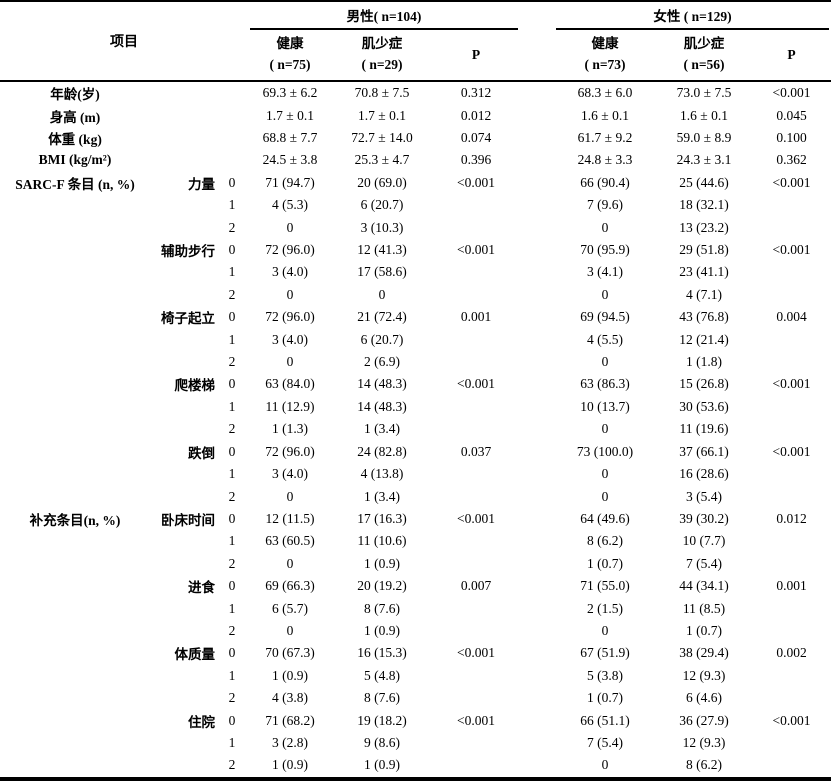  Describe the element at coordinates (232, 541) in the screenshot. I see `cell-score: 1` at that location.